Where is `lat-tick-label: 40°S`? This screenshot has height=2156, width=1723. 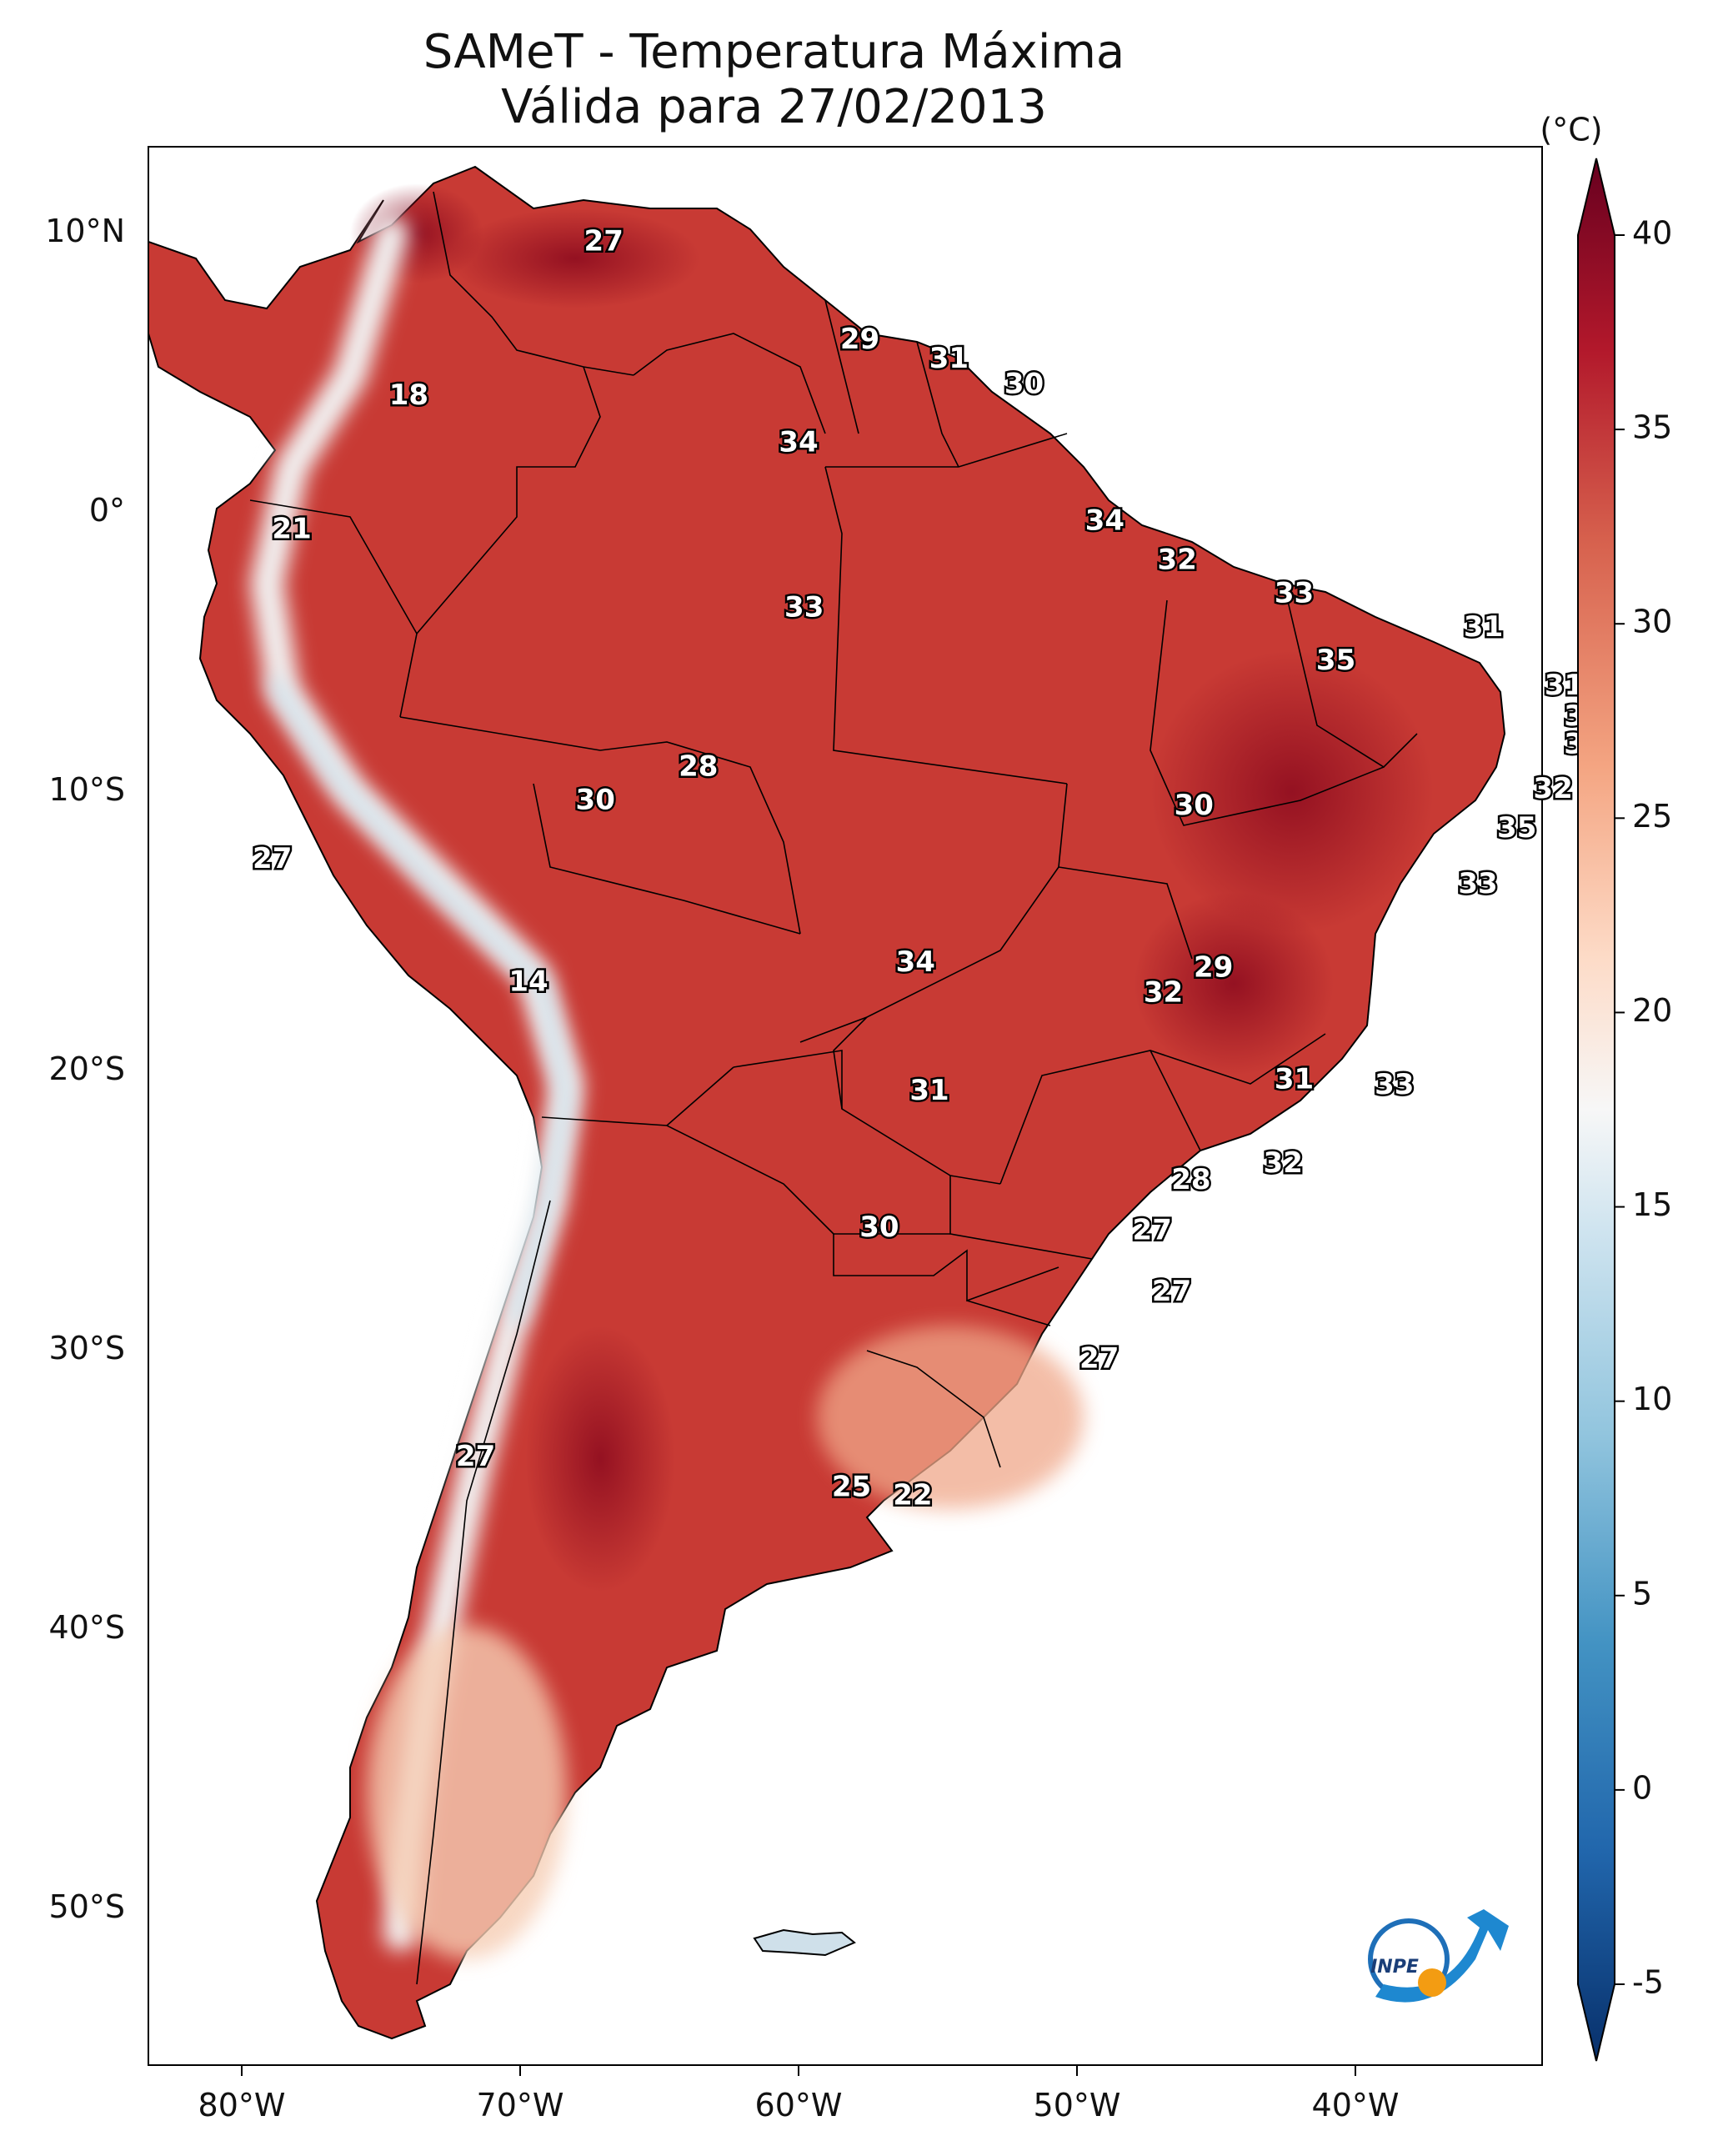 lat-tick-label: 40°S is located at coordinates (87, 1627).